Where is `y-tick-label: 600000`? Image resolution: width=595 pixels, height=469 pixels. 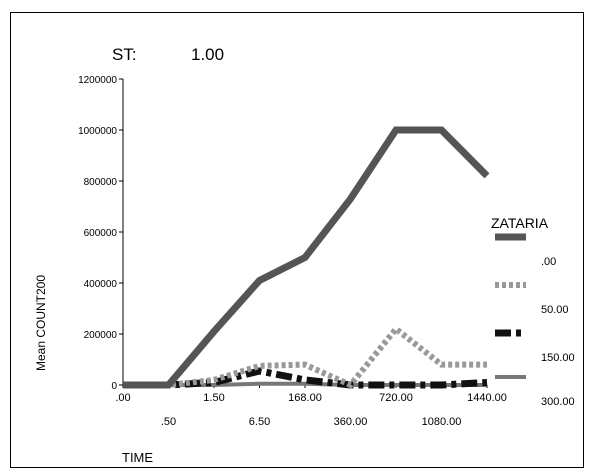 y-tick-label: 600000 is located at coordinates (101, 233).